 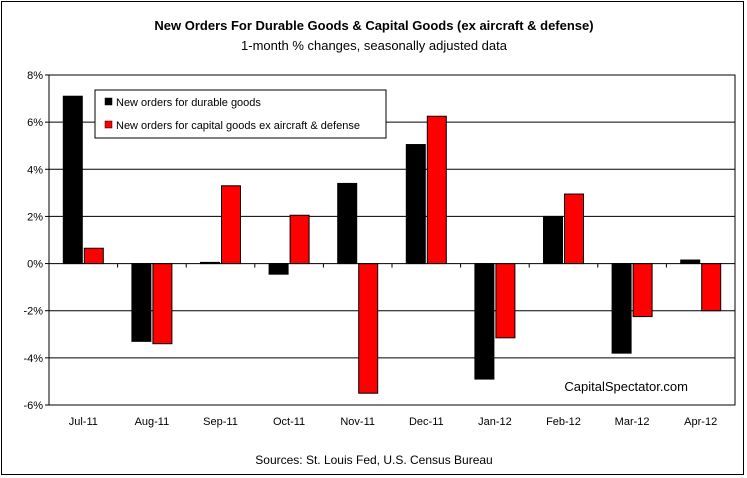 I want to click on legend-box, so click(x=240, y=114).